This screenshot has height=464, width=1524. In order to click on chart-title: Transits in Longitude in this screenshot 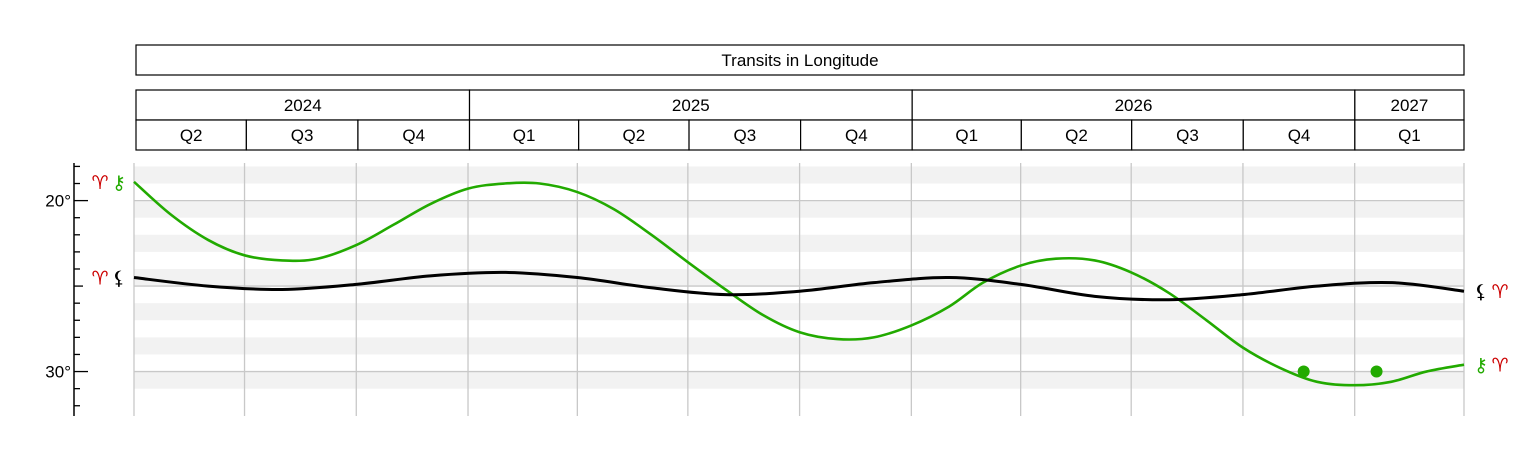, I will do `click(799, 60)`.